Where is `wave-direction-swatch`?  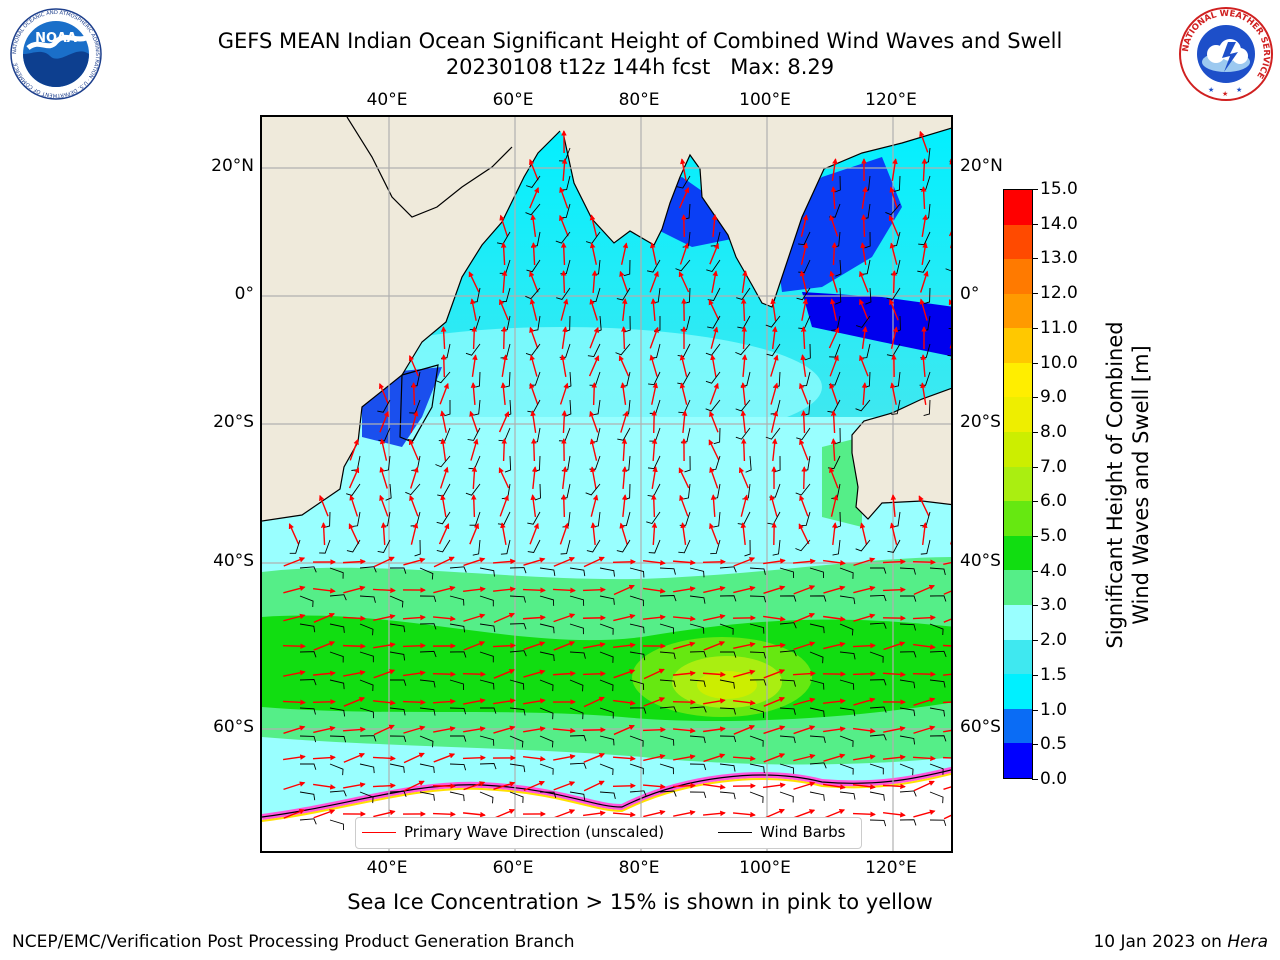 wave-direction-swatch is located at coordinates (379, 832).